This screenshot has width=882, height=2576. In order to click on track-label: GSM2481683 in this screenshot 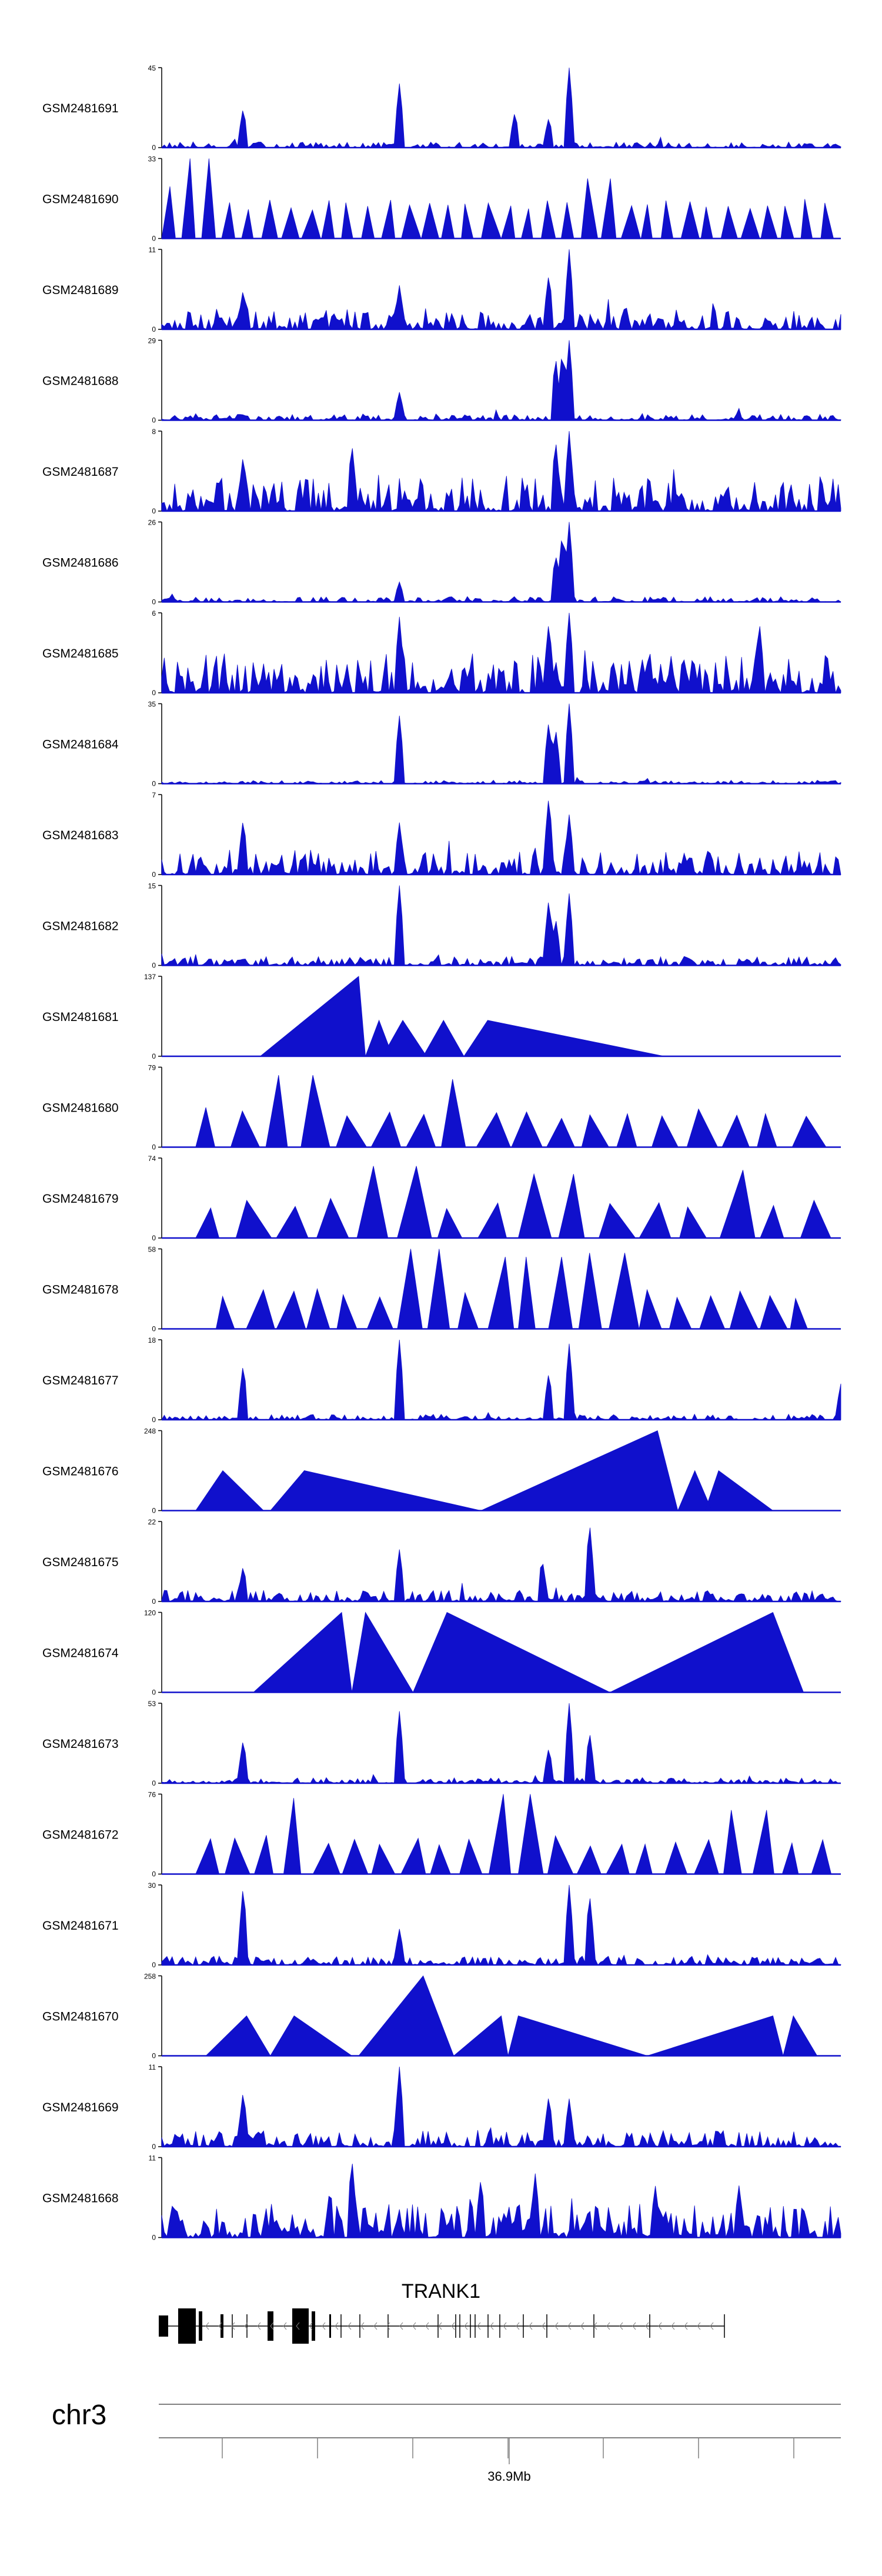, I will do `click(80, 835)`.